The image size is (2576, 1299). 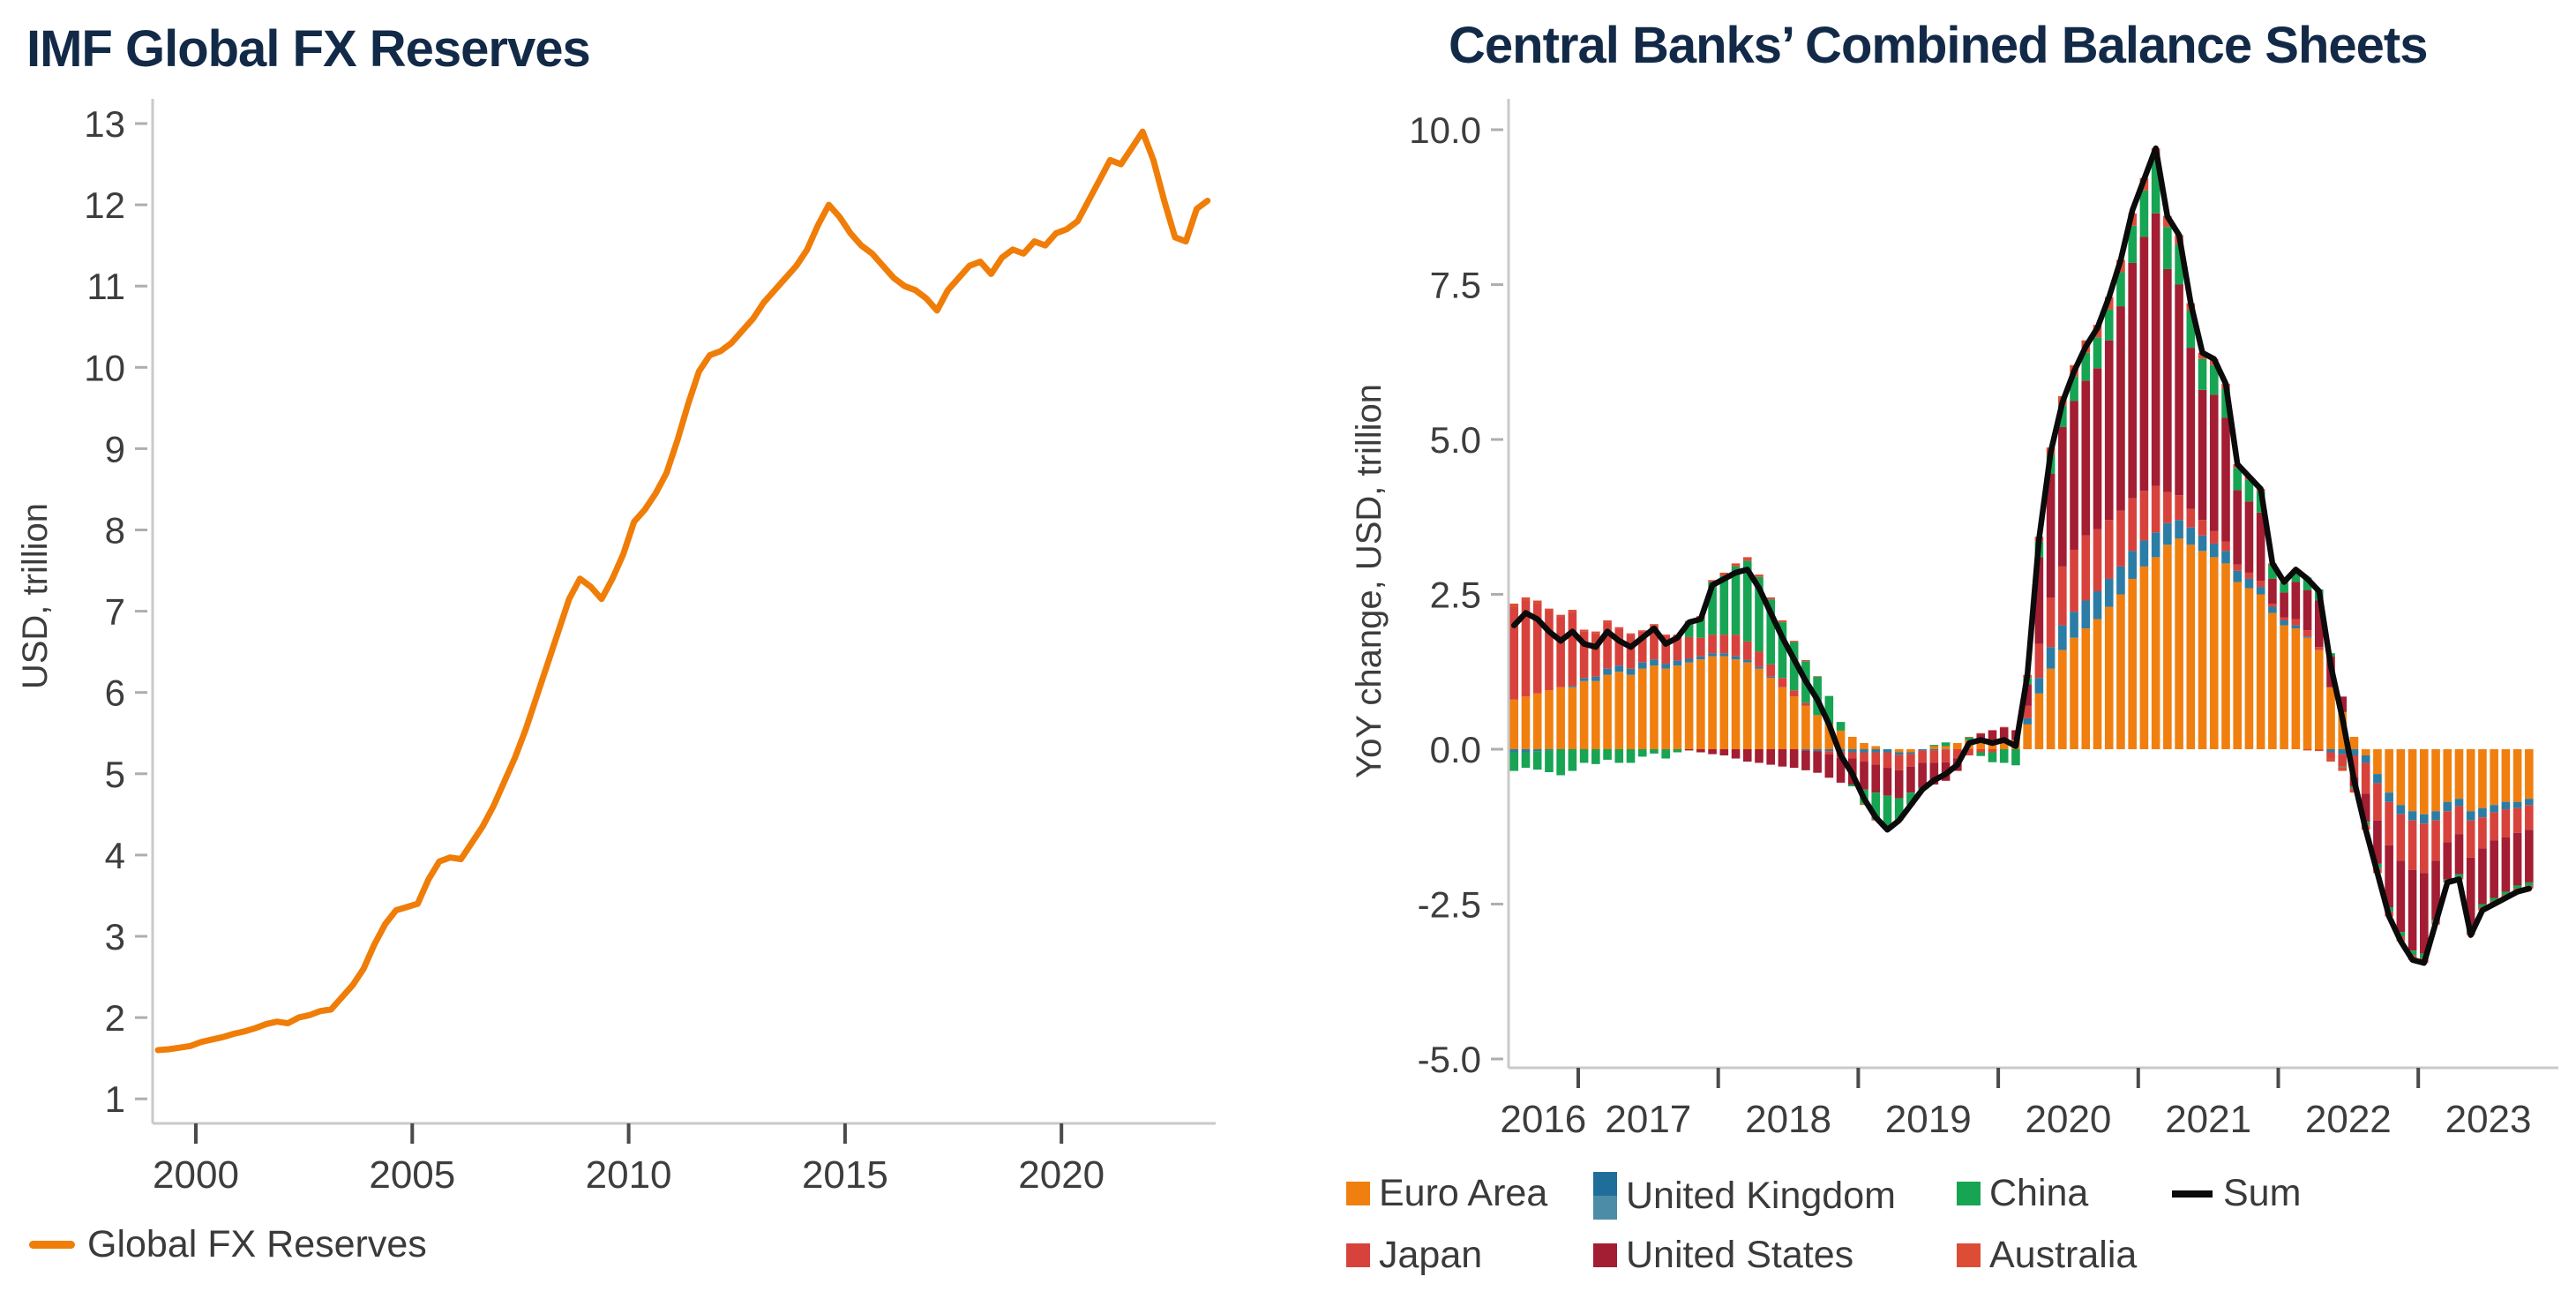 I want to click on left-y-tick-label: 4, so click(x=115, y=855).